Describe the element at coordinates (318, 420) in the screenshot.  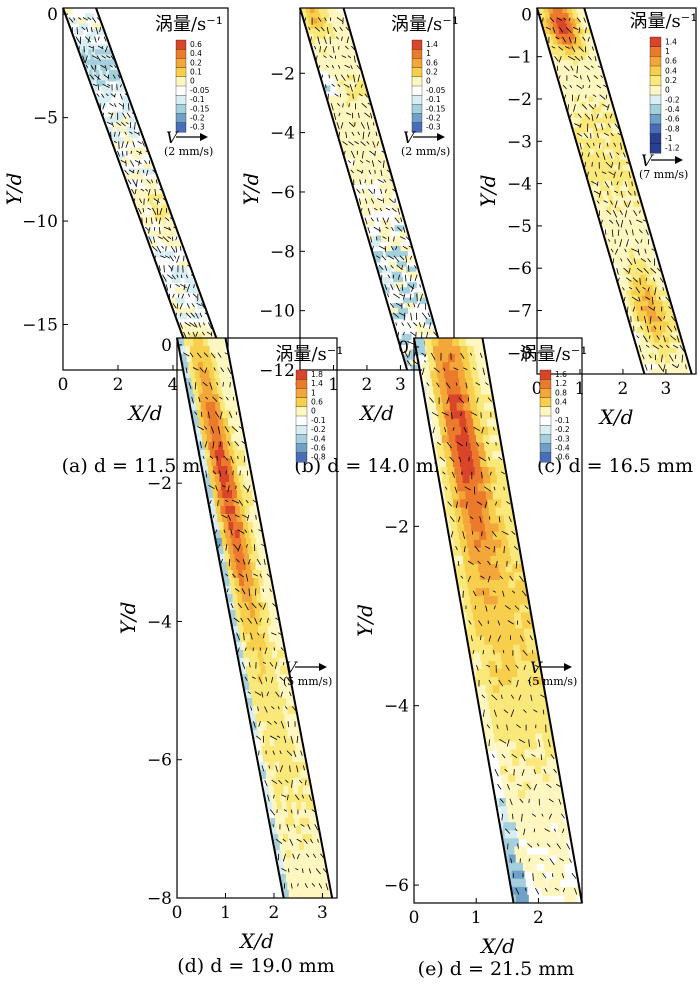
I see `colorbar-label: -0.1` at that location.